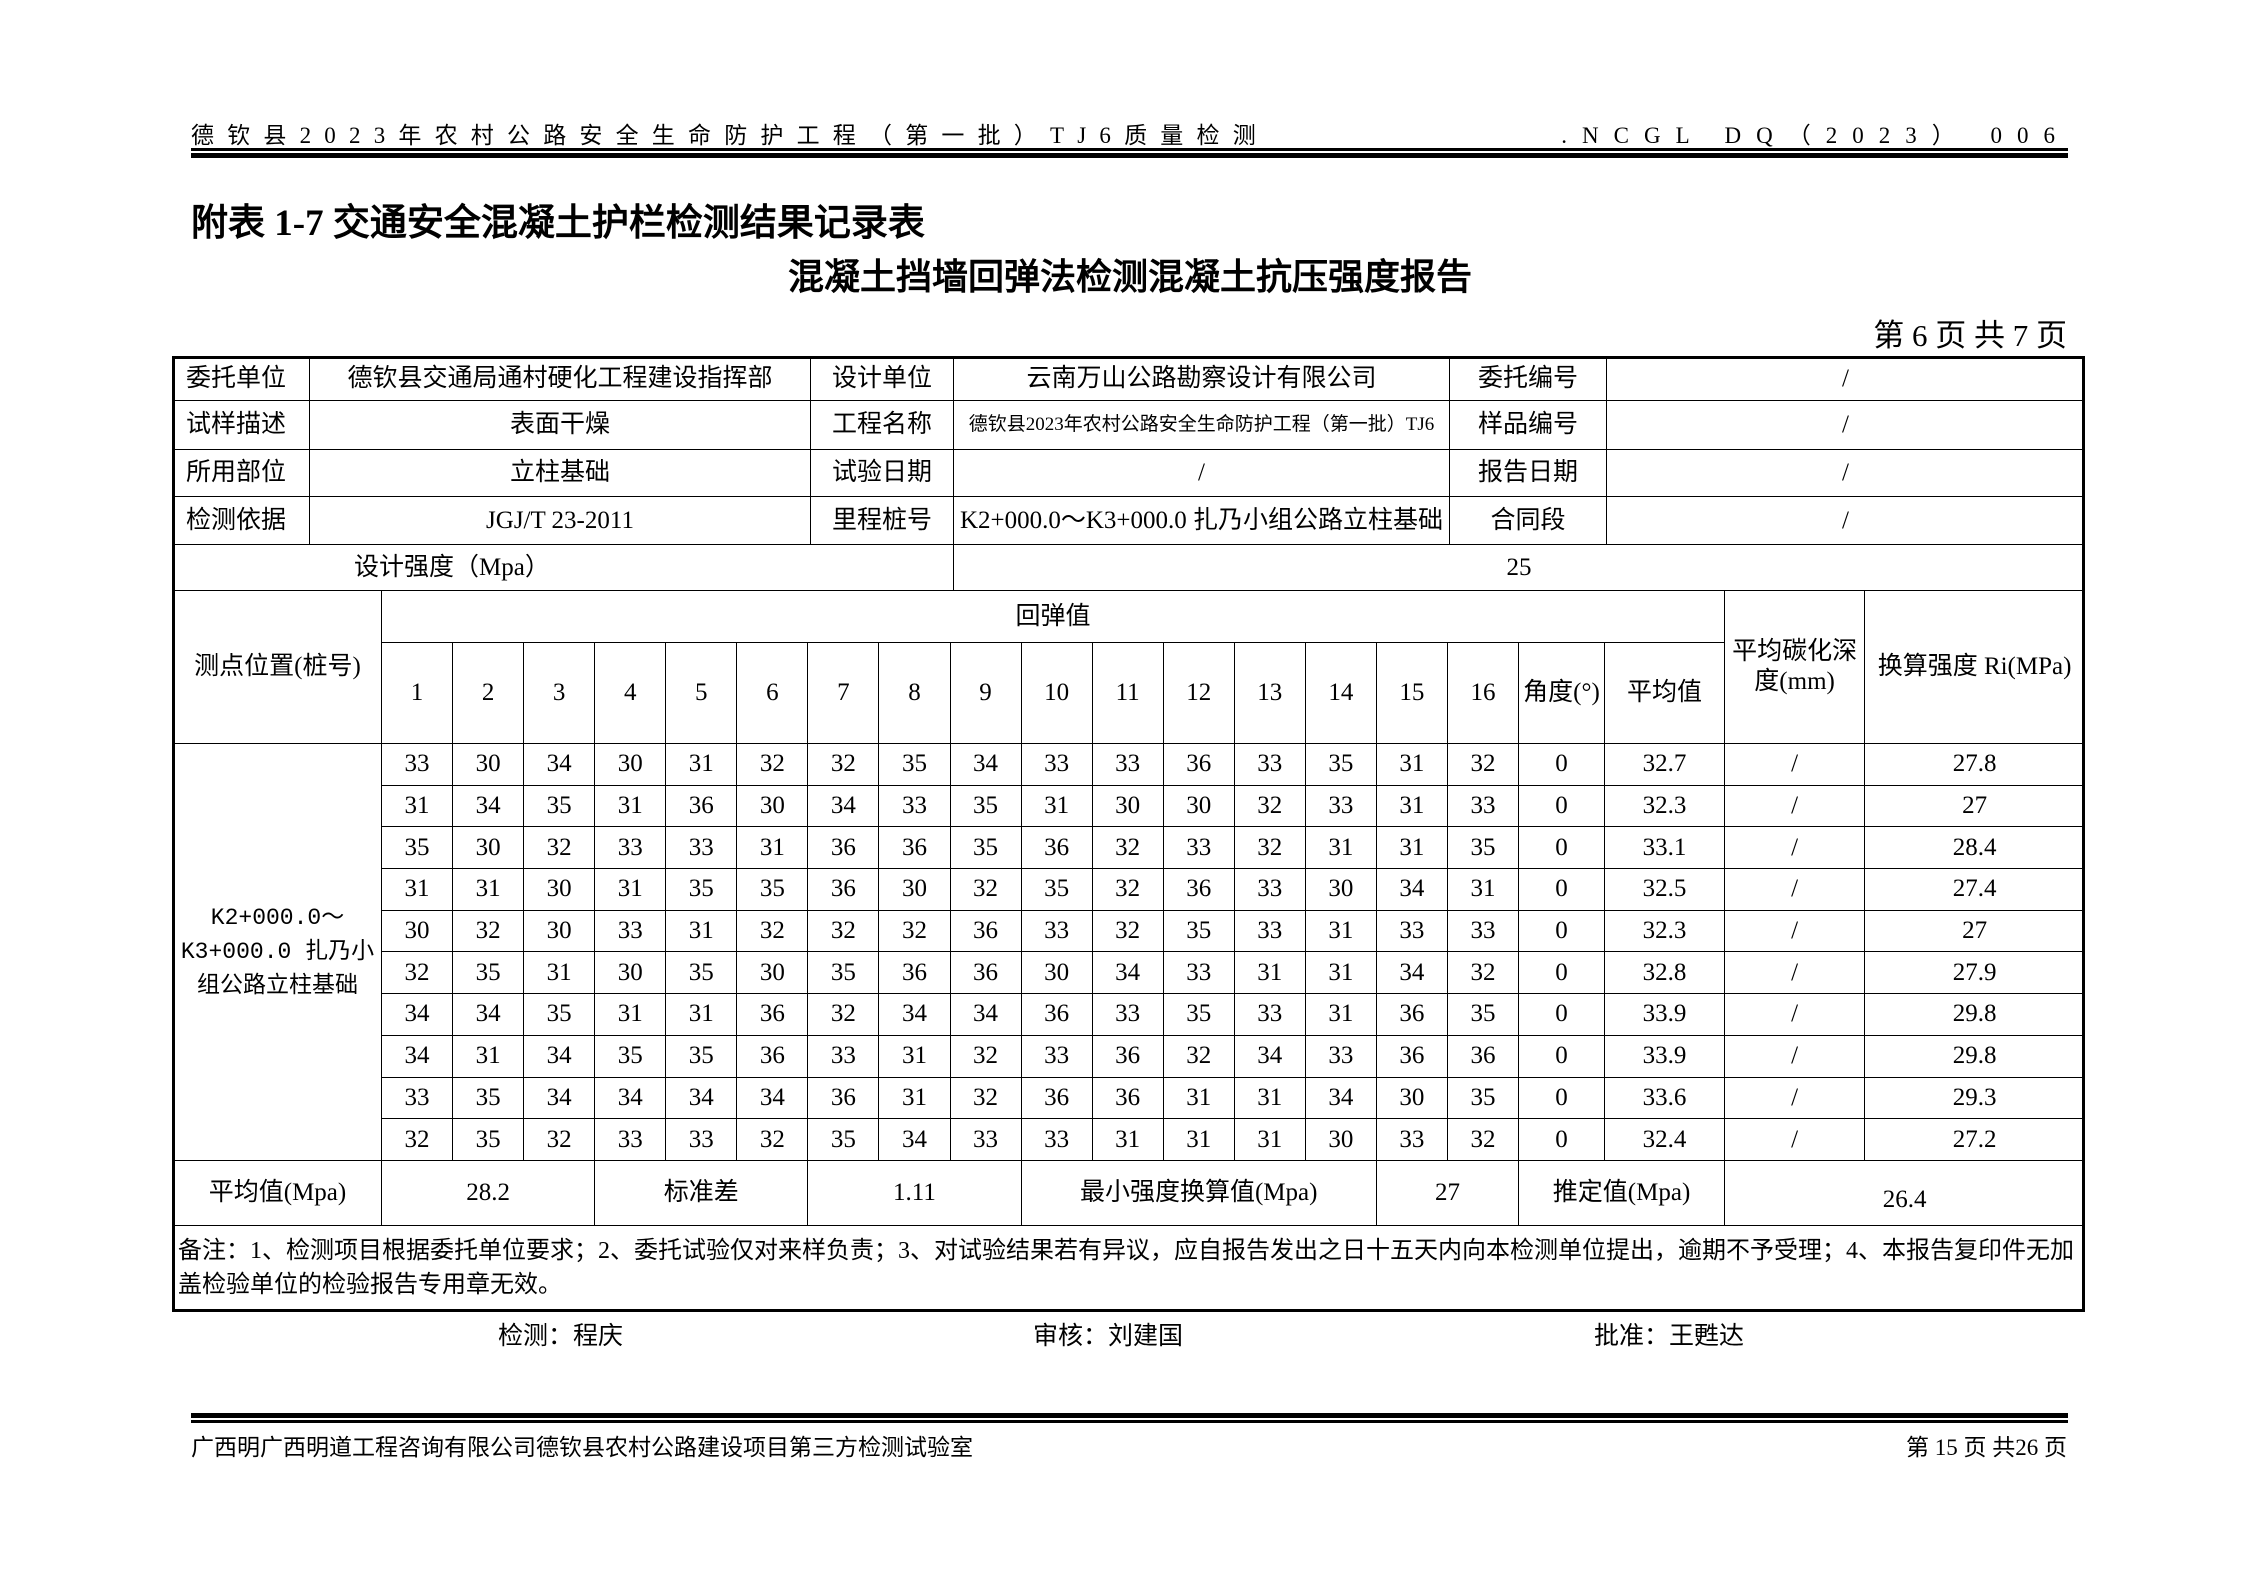  I want to click on point-header: 3, so click(559, 693).